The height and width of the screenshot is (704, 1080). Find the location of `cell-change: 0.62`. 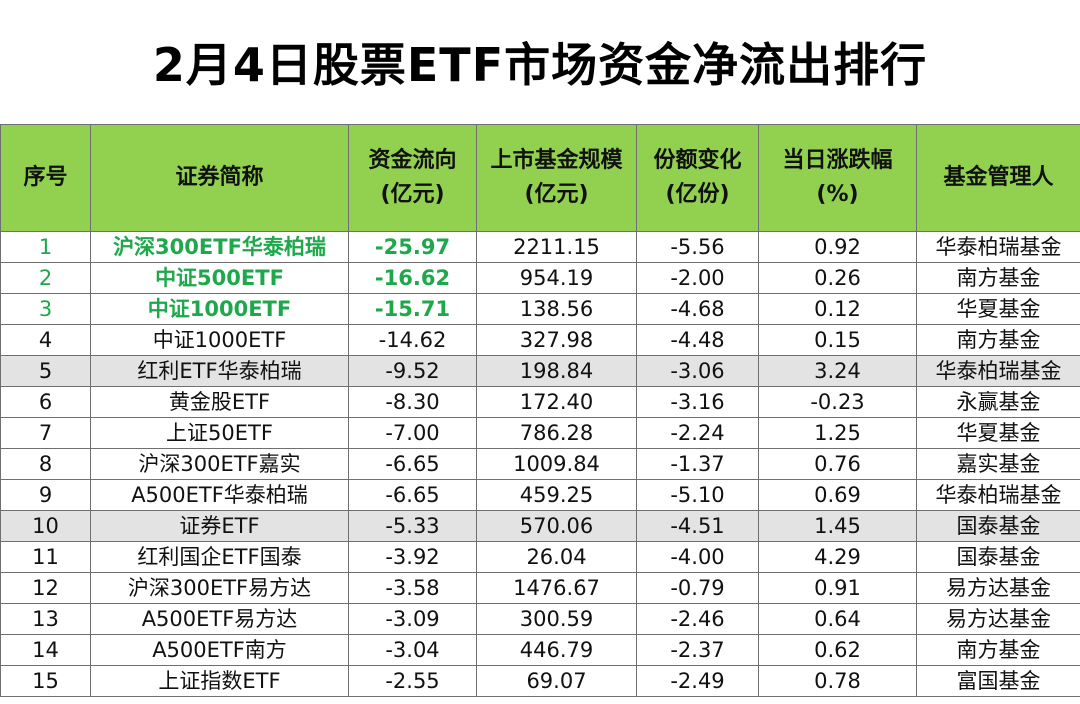

cell-change: 0.62 is located at coordinates (837, 650).